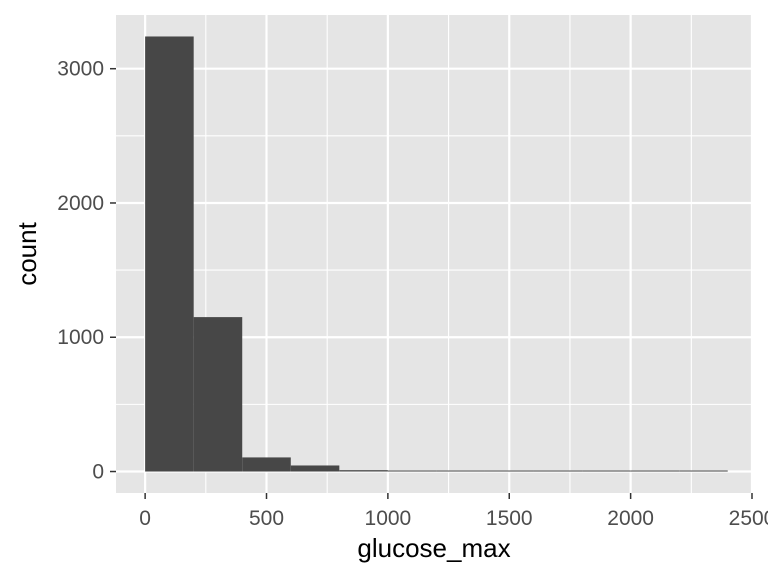 The width and height of the screenshot is (768, 576). What do you see at coordinates (80, 69) in the screenshot?
I see `y-tick-label: 3000` at bounding box center [80, 69].